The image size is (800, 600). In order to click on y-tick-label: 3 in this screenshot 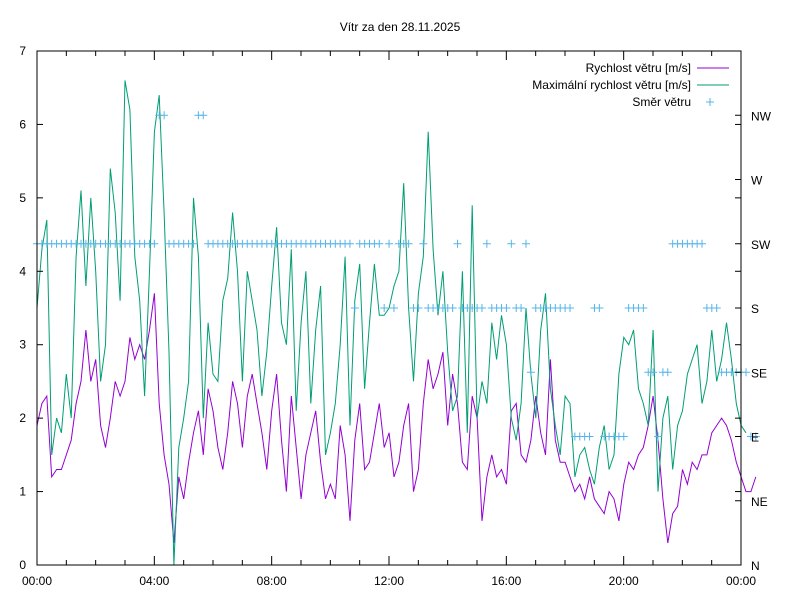, I will do `click(22, 345)`.